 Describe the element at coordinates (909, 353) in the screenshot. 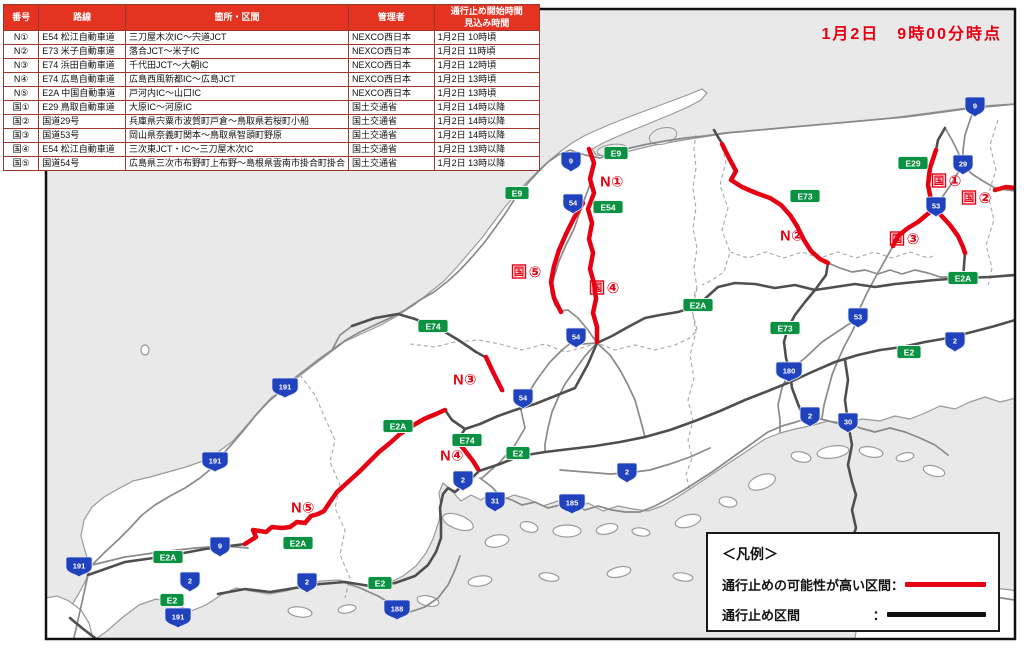

I see `shield-label: E2` at that location.